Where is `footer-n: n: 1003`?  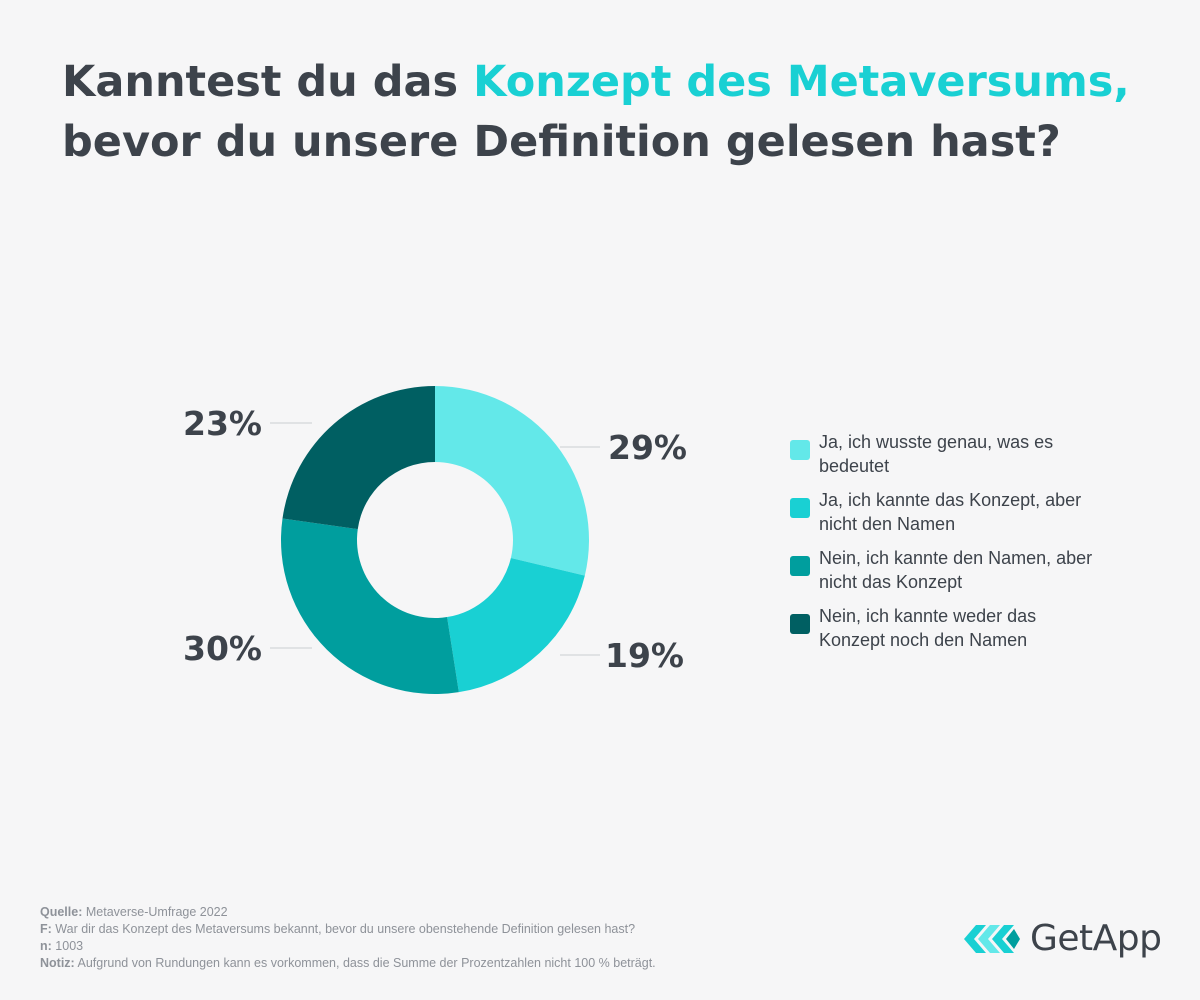
footer-n: n: 1003 is located at coordinates (62, 946).